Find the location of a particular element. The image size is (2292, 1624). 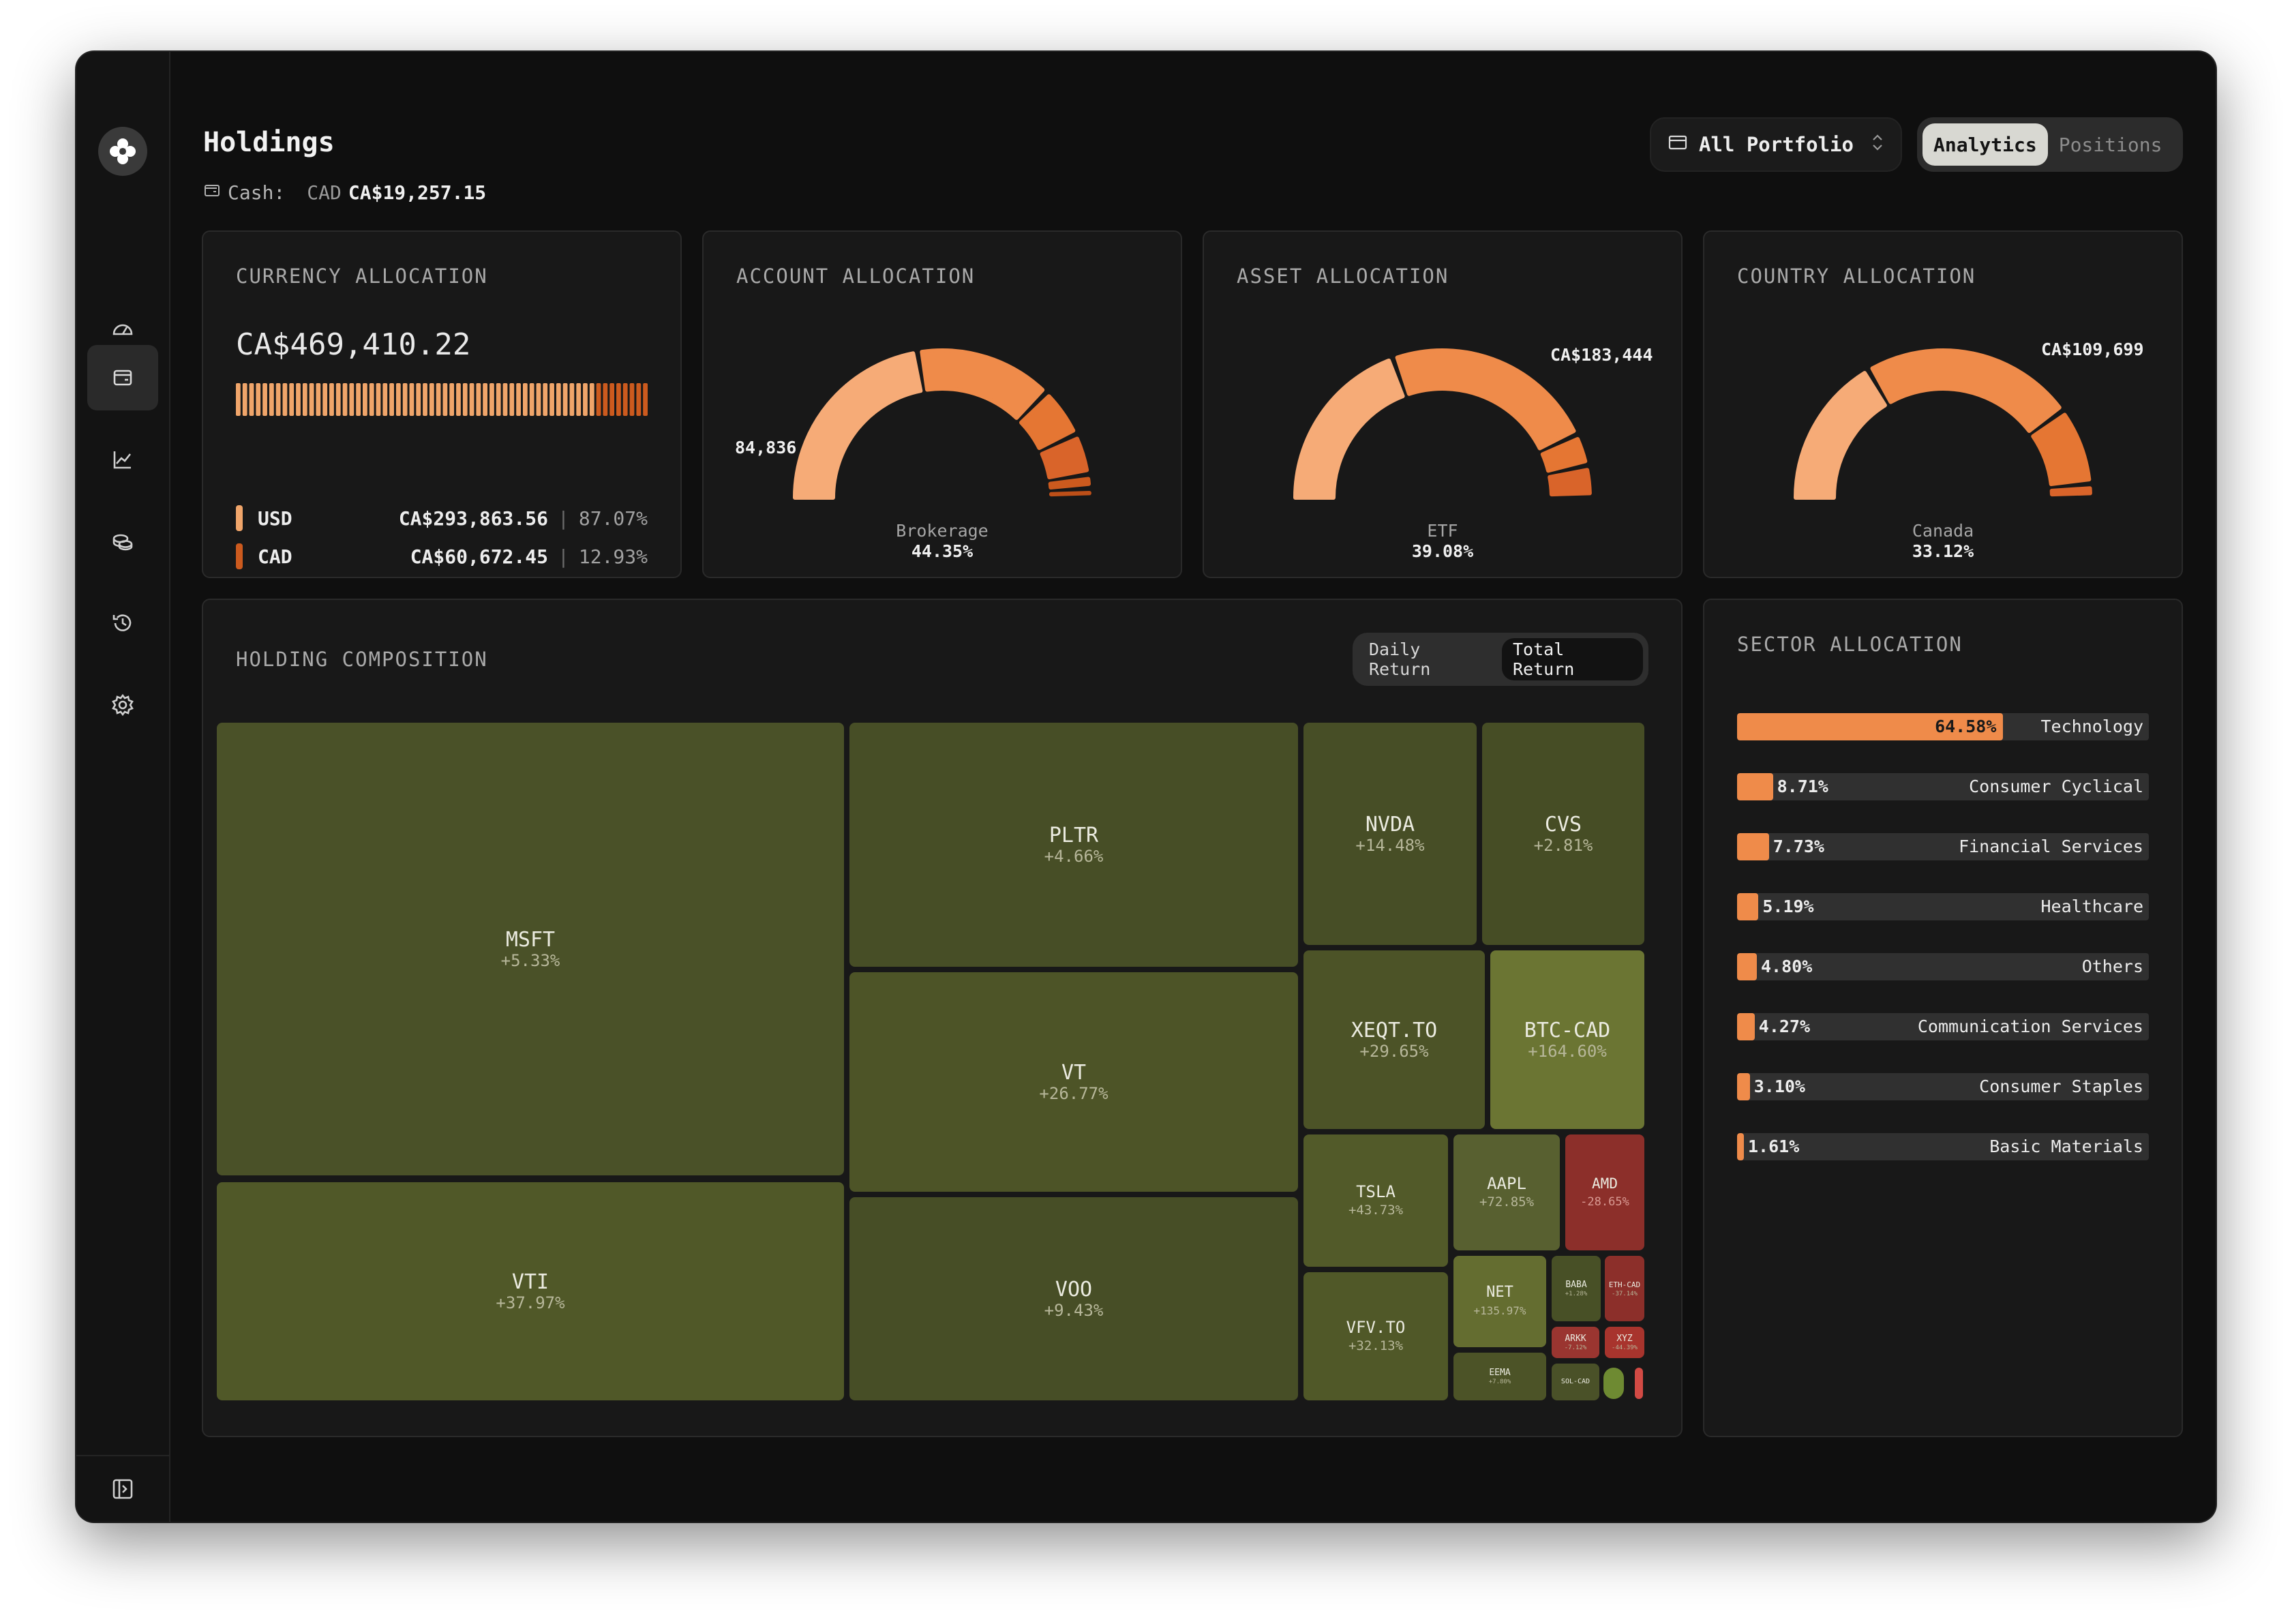

holding-symbol: TSLA is located at coordinates (1376, 1191).